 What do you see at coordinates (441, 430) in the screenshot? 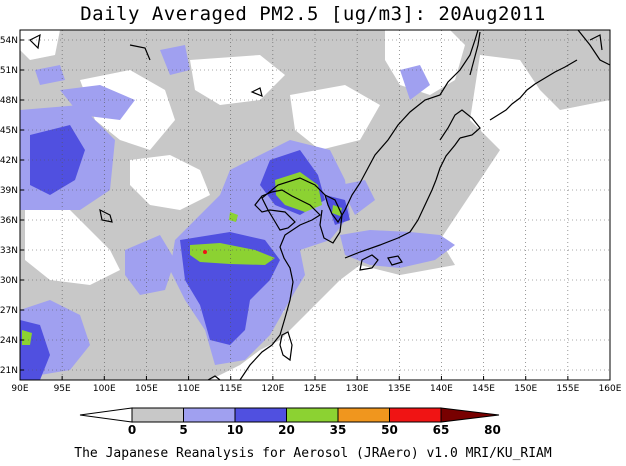
I see `color-bar-label: 65` at bounding box center [441, 430].